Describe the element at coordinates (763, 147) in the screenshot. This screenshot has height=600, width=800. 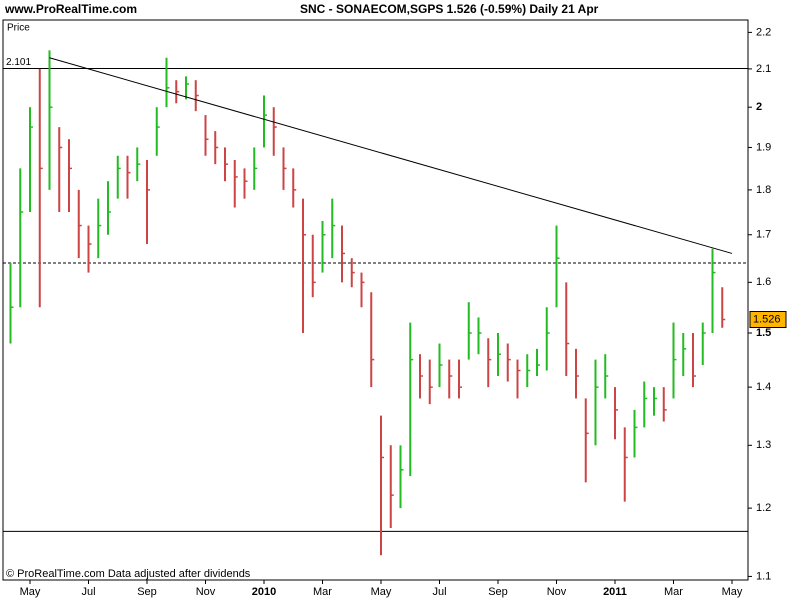
I see `y-tick-label: 1.9` at that location.